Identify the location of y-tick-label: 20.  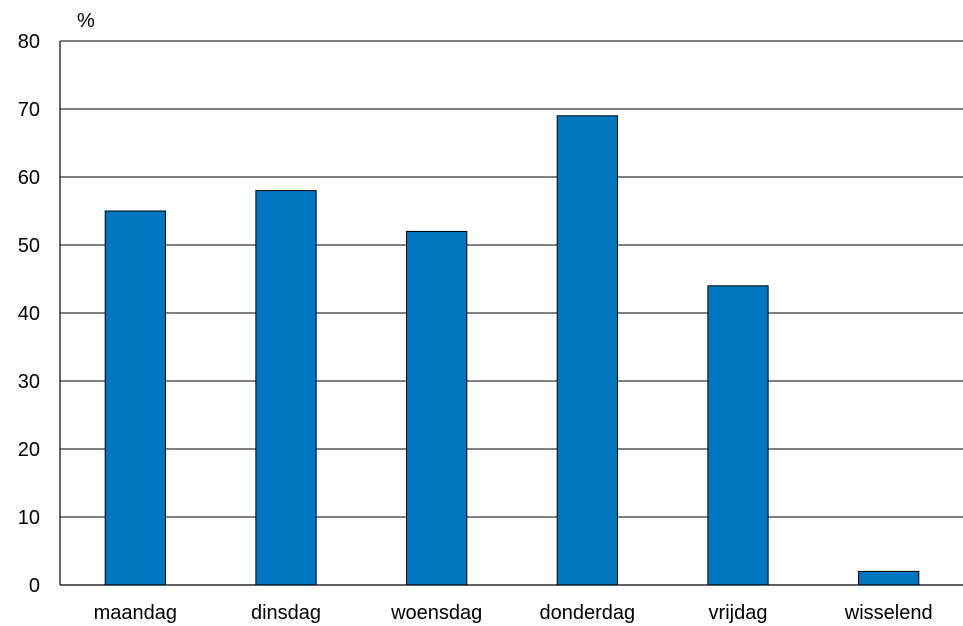
(29, 450).